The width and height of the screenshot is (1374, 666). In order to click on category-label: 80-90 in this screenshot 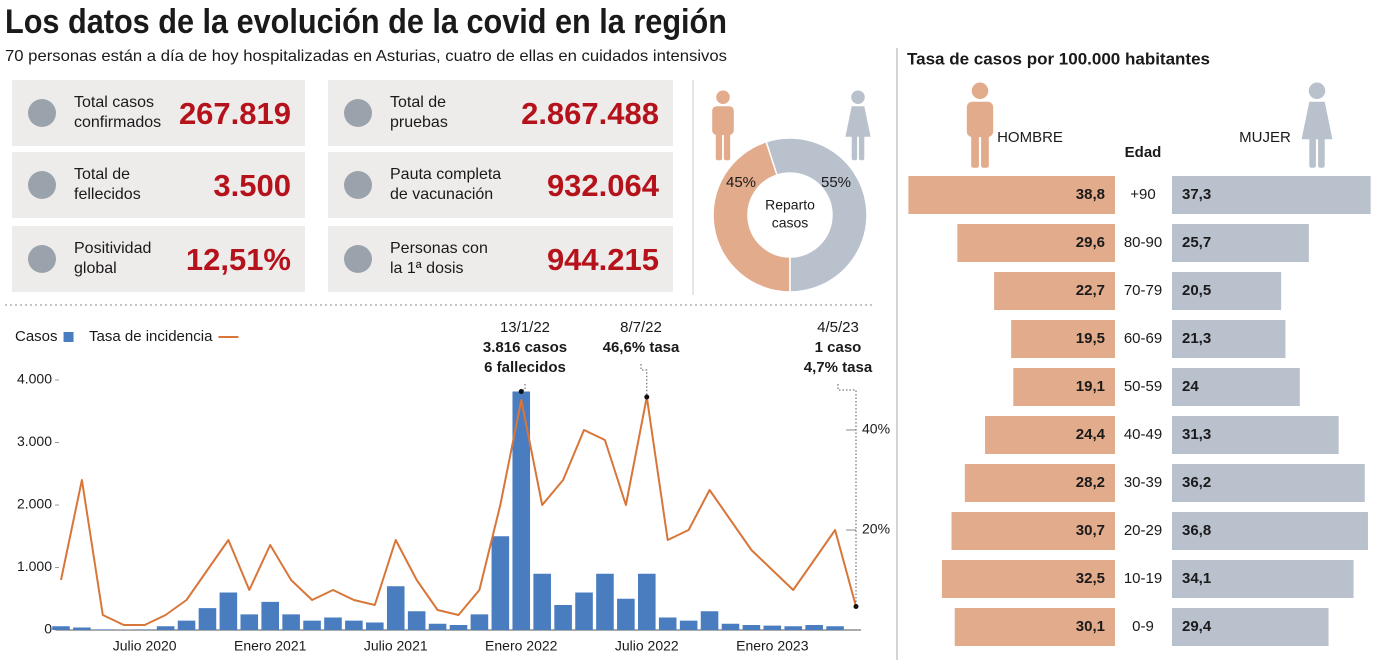, I will do `click(1143, 242)`.